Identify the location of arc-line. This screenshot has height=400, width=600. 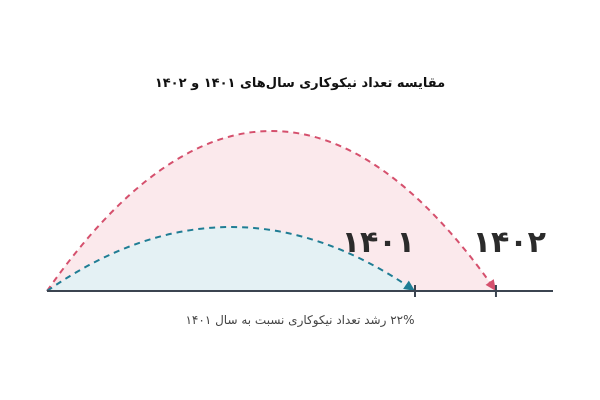
(231, 259).